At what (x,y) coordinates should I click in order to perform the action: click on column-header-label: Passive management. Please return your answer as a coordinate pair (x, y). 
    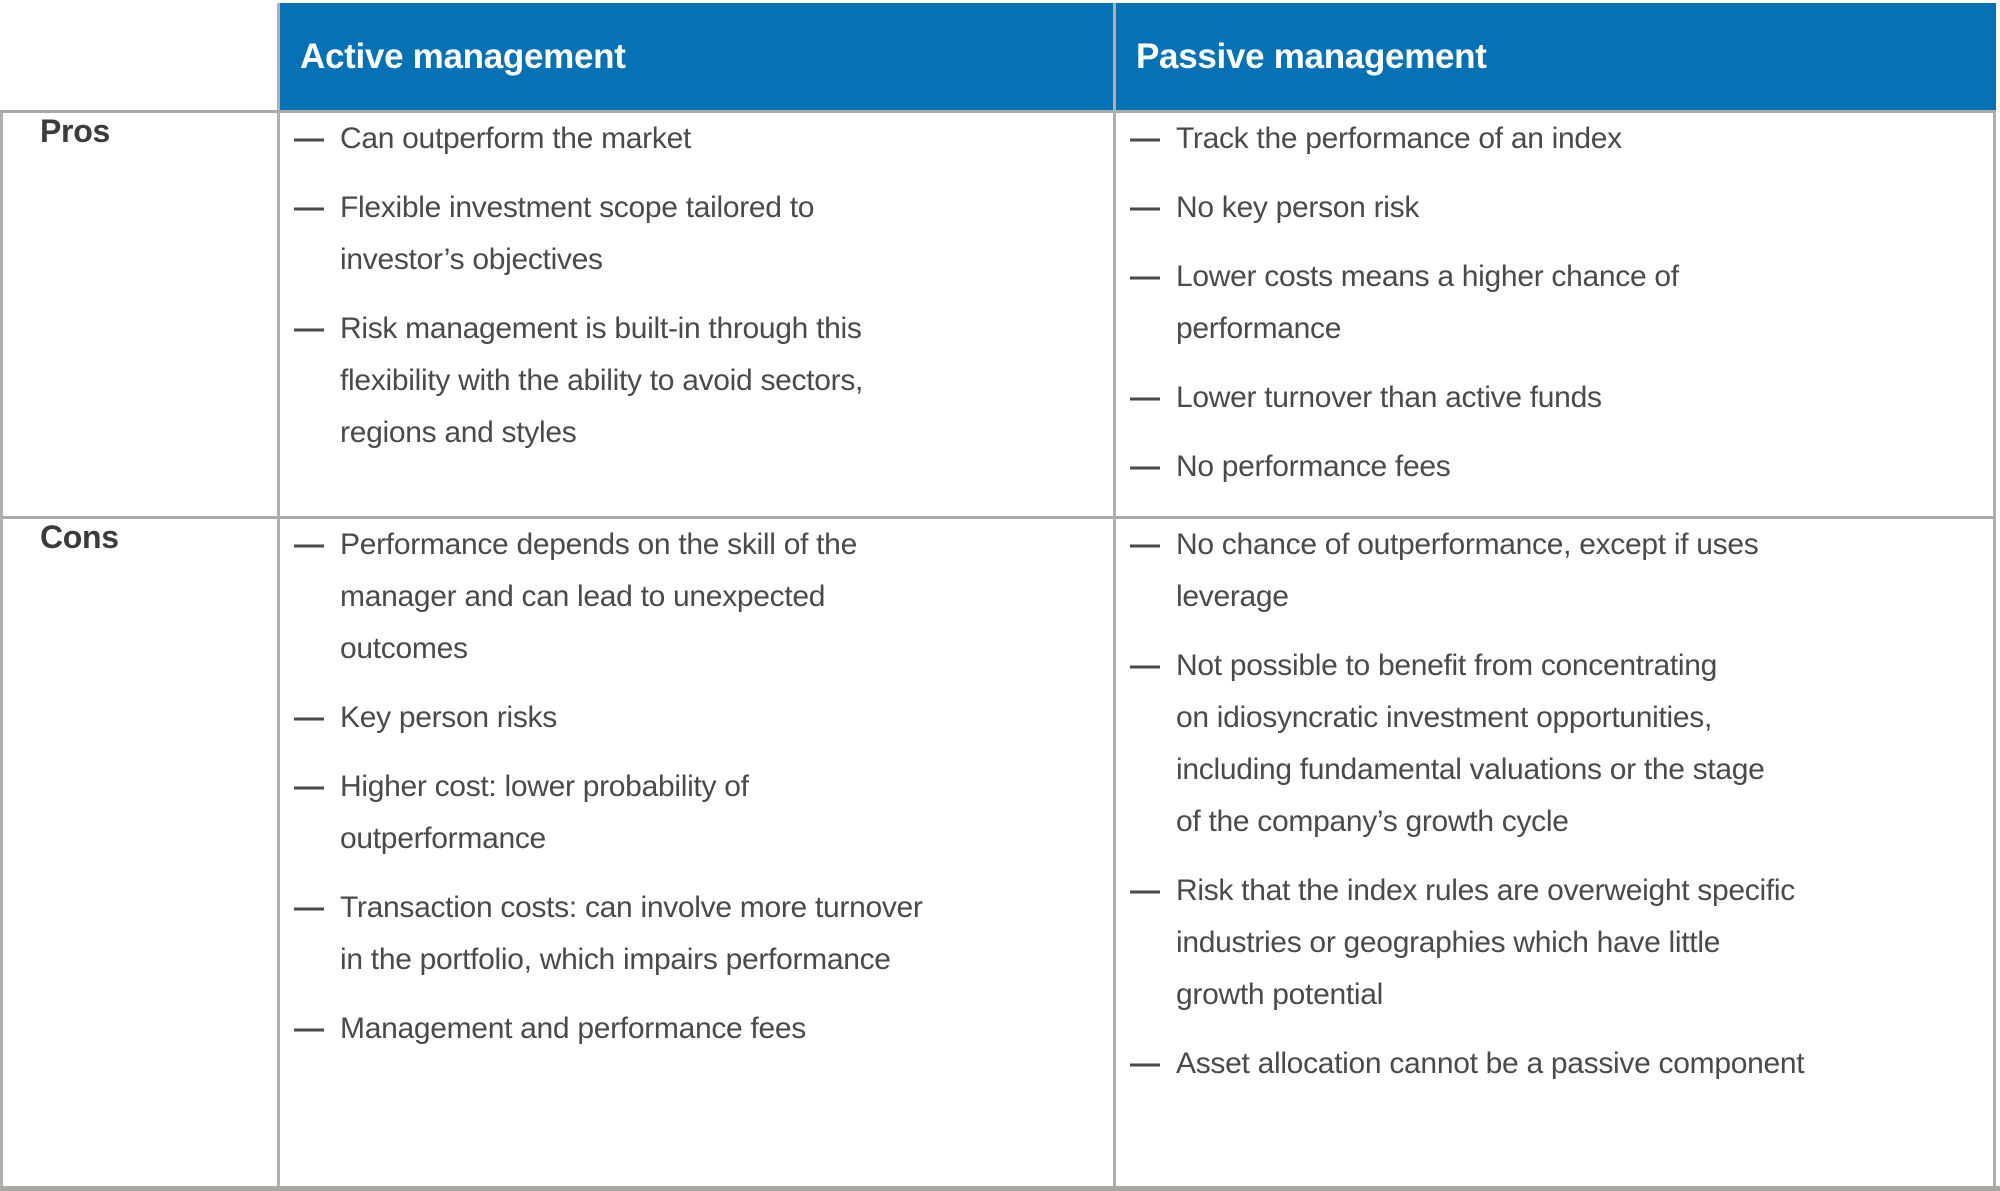
    Looking at the image, I should click on (1311, 56).